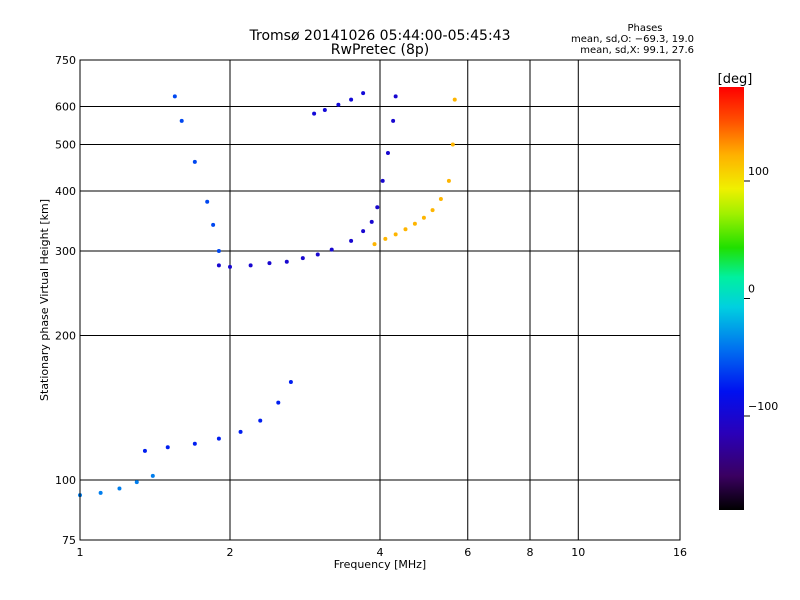  Describe the element at coordinates (761, 291) in the screenshot. I see `colorbar-ticks: −100 0 100` at that location.